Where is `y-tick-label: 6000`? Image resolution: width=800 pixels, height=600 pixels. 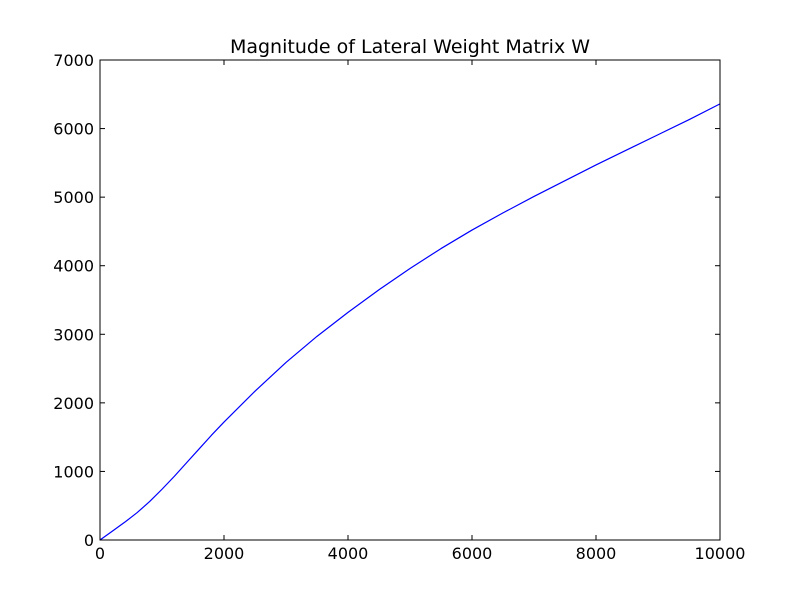
y-tick-label: 6000 is located at coordinates (73, 129).